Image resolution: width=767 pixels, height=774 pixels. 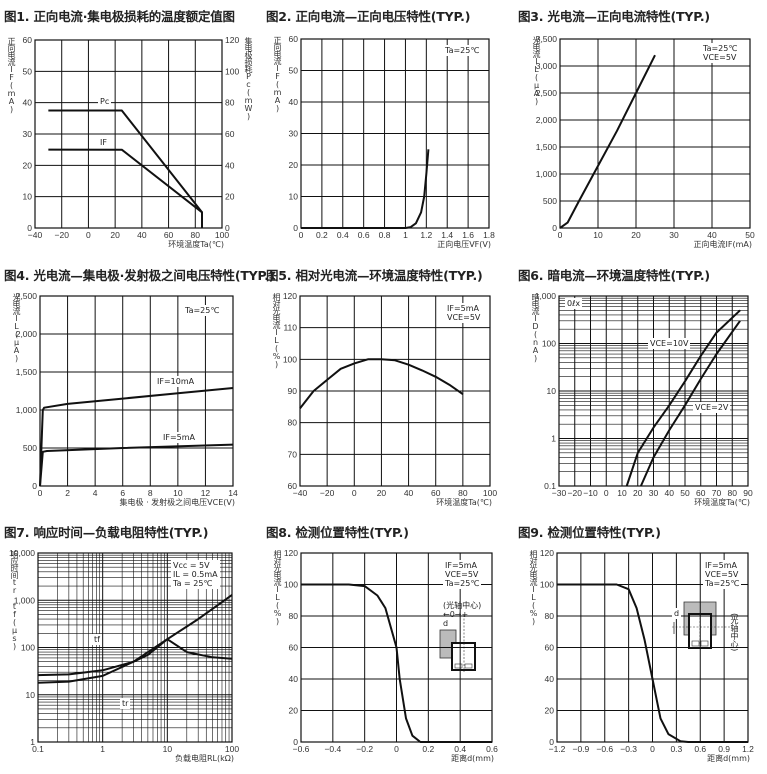 What do you see at coordinates (547, 120) in the screenshot?
I see `y-tick-label: 2,000` at bounding box center [547, 120].